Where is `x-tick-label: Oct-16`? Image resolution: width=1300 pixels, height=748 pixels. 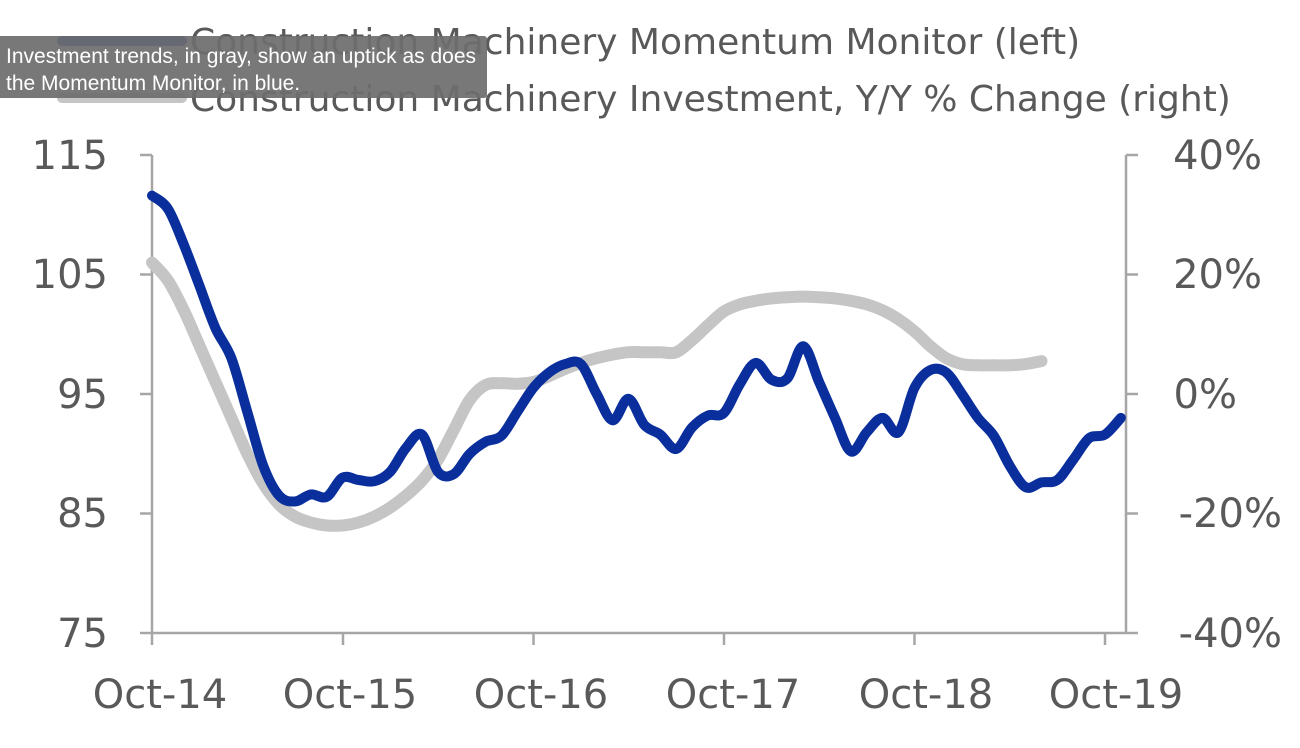 x-tick-label: Oct-16 is located at coordinates (541, 695).